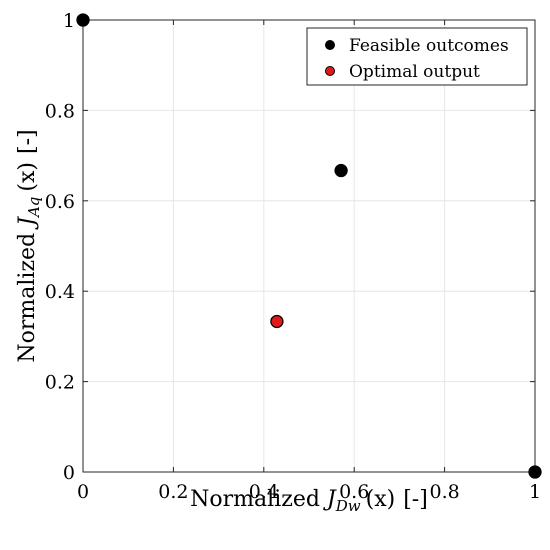  I want to click on x-axis-label-unit: [-], so click(415, 499).